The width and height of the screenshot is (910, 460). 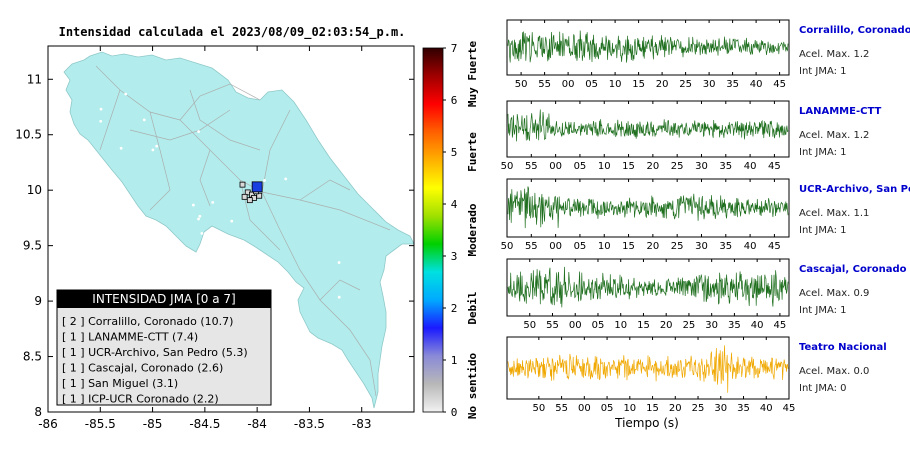 What do you see at coordinates (153, 424) in the screenshot?
I see `map-x-tick-label: -85` at bounding box center [153, 424].